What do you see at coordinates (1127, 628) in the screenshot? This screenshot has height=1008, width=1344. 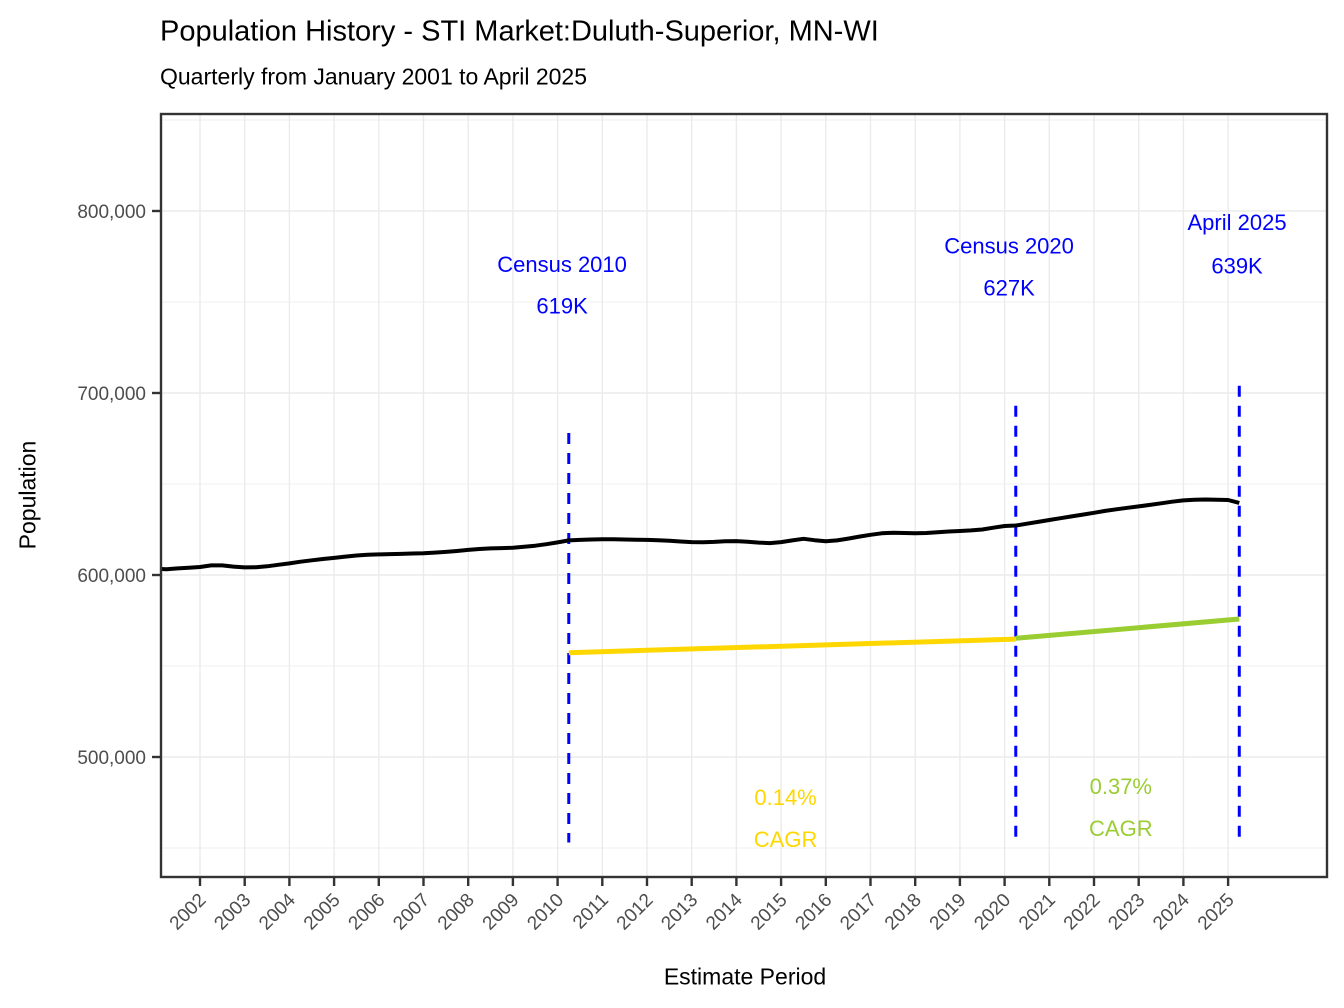 I see `cagr-trend-2020-2025-line` at bounding box center [1127, 628].